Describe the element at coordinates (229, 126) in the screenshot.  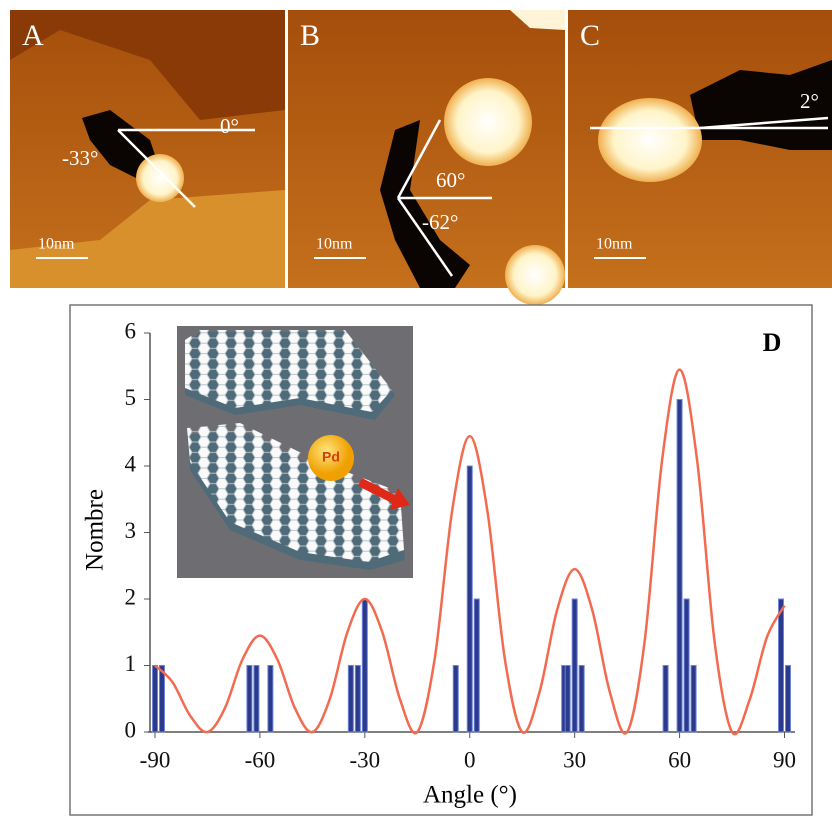
I see `angle-label: 0°` at that location.